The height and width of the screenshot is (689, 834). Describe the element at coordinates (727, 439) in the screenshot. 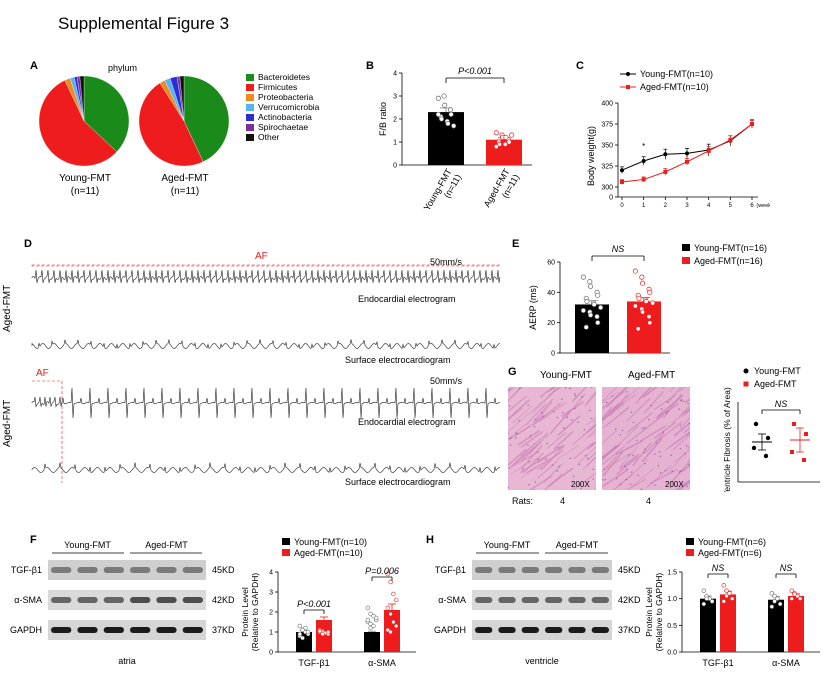

I see `g-y-label: Ventricle Fibrosis (% of Area)` at that location.